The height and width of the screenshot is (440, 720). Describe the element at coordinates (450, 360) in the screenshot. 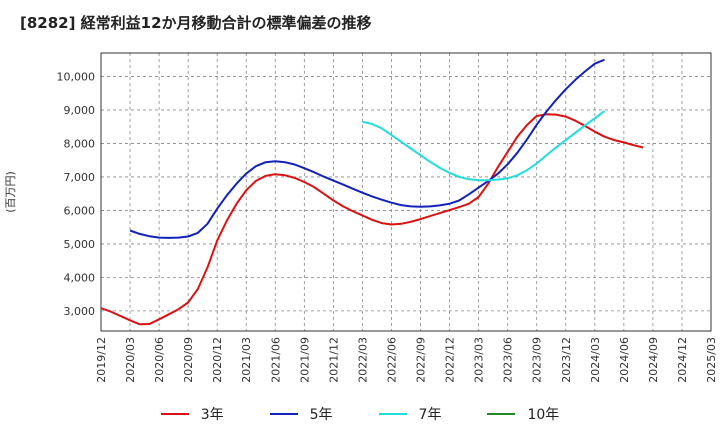

I see `x-tick-label: 2022/12` at that location.